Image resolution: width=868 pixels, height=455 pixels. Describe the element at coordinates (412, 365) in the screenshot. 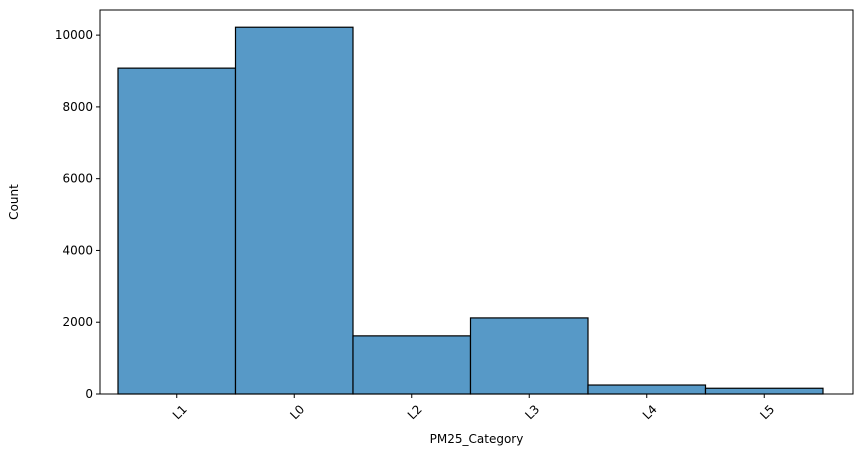

I see `bar-l2` at that location.